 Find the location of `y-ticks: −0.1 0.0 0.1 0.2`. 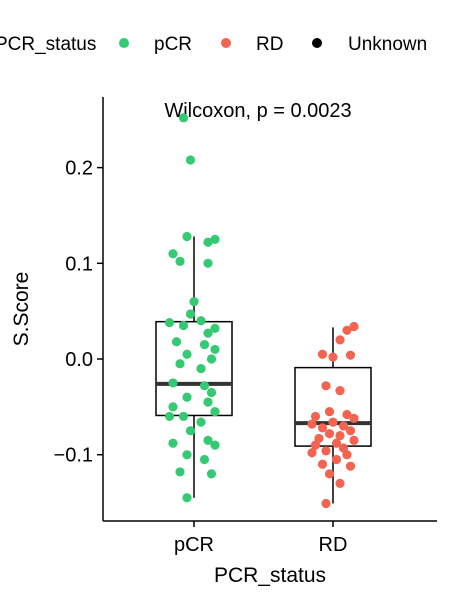

y-ticks: −0.1 0.0 0.1 0.2 is located at coordinates (78, 312).